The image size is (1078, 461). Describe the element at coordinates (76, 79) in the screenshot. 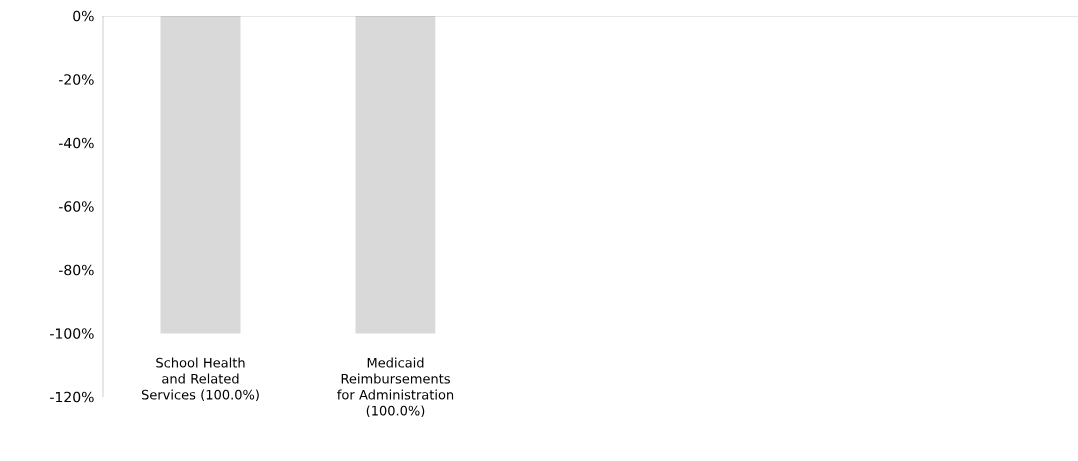

I see `y-tick-label: -20%` at that location.